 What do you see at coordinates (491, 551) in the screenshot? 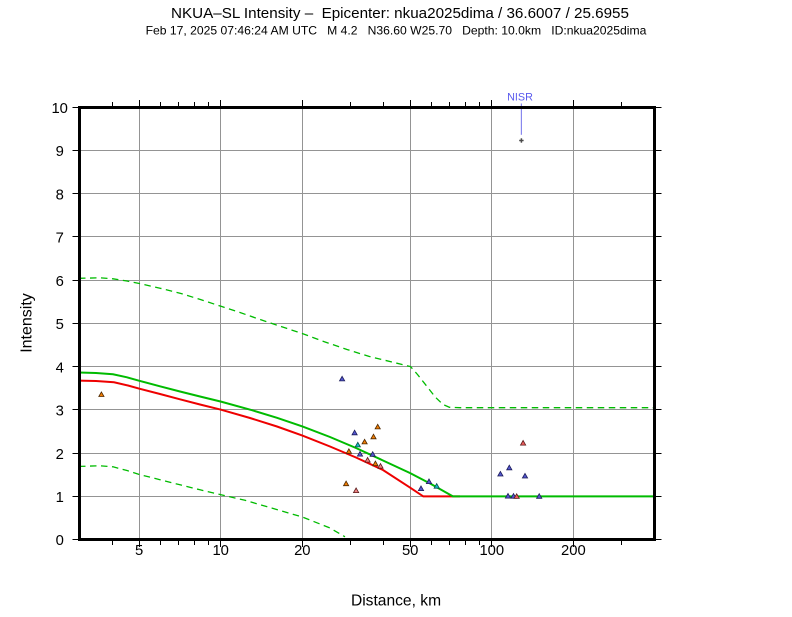
I see `svg-text: 100` at bounding box center [491, 551].